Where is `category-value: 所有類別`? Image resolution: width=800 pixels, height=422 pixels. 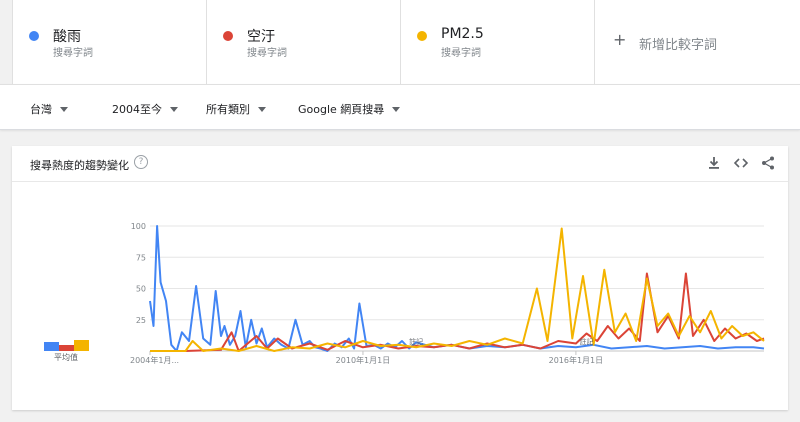
category-value: 所有類別 is located at coordinates (228, 109).